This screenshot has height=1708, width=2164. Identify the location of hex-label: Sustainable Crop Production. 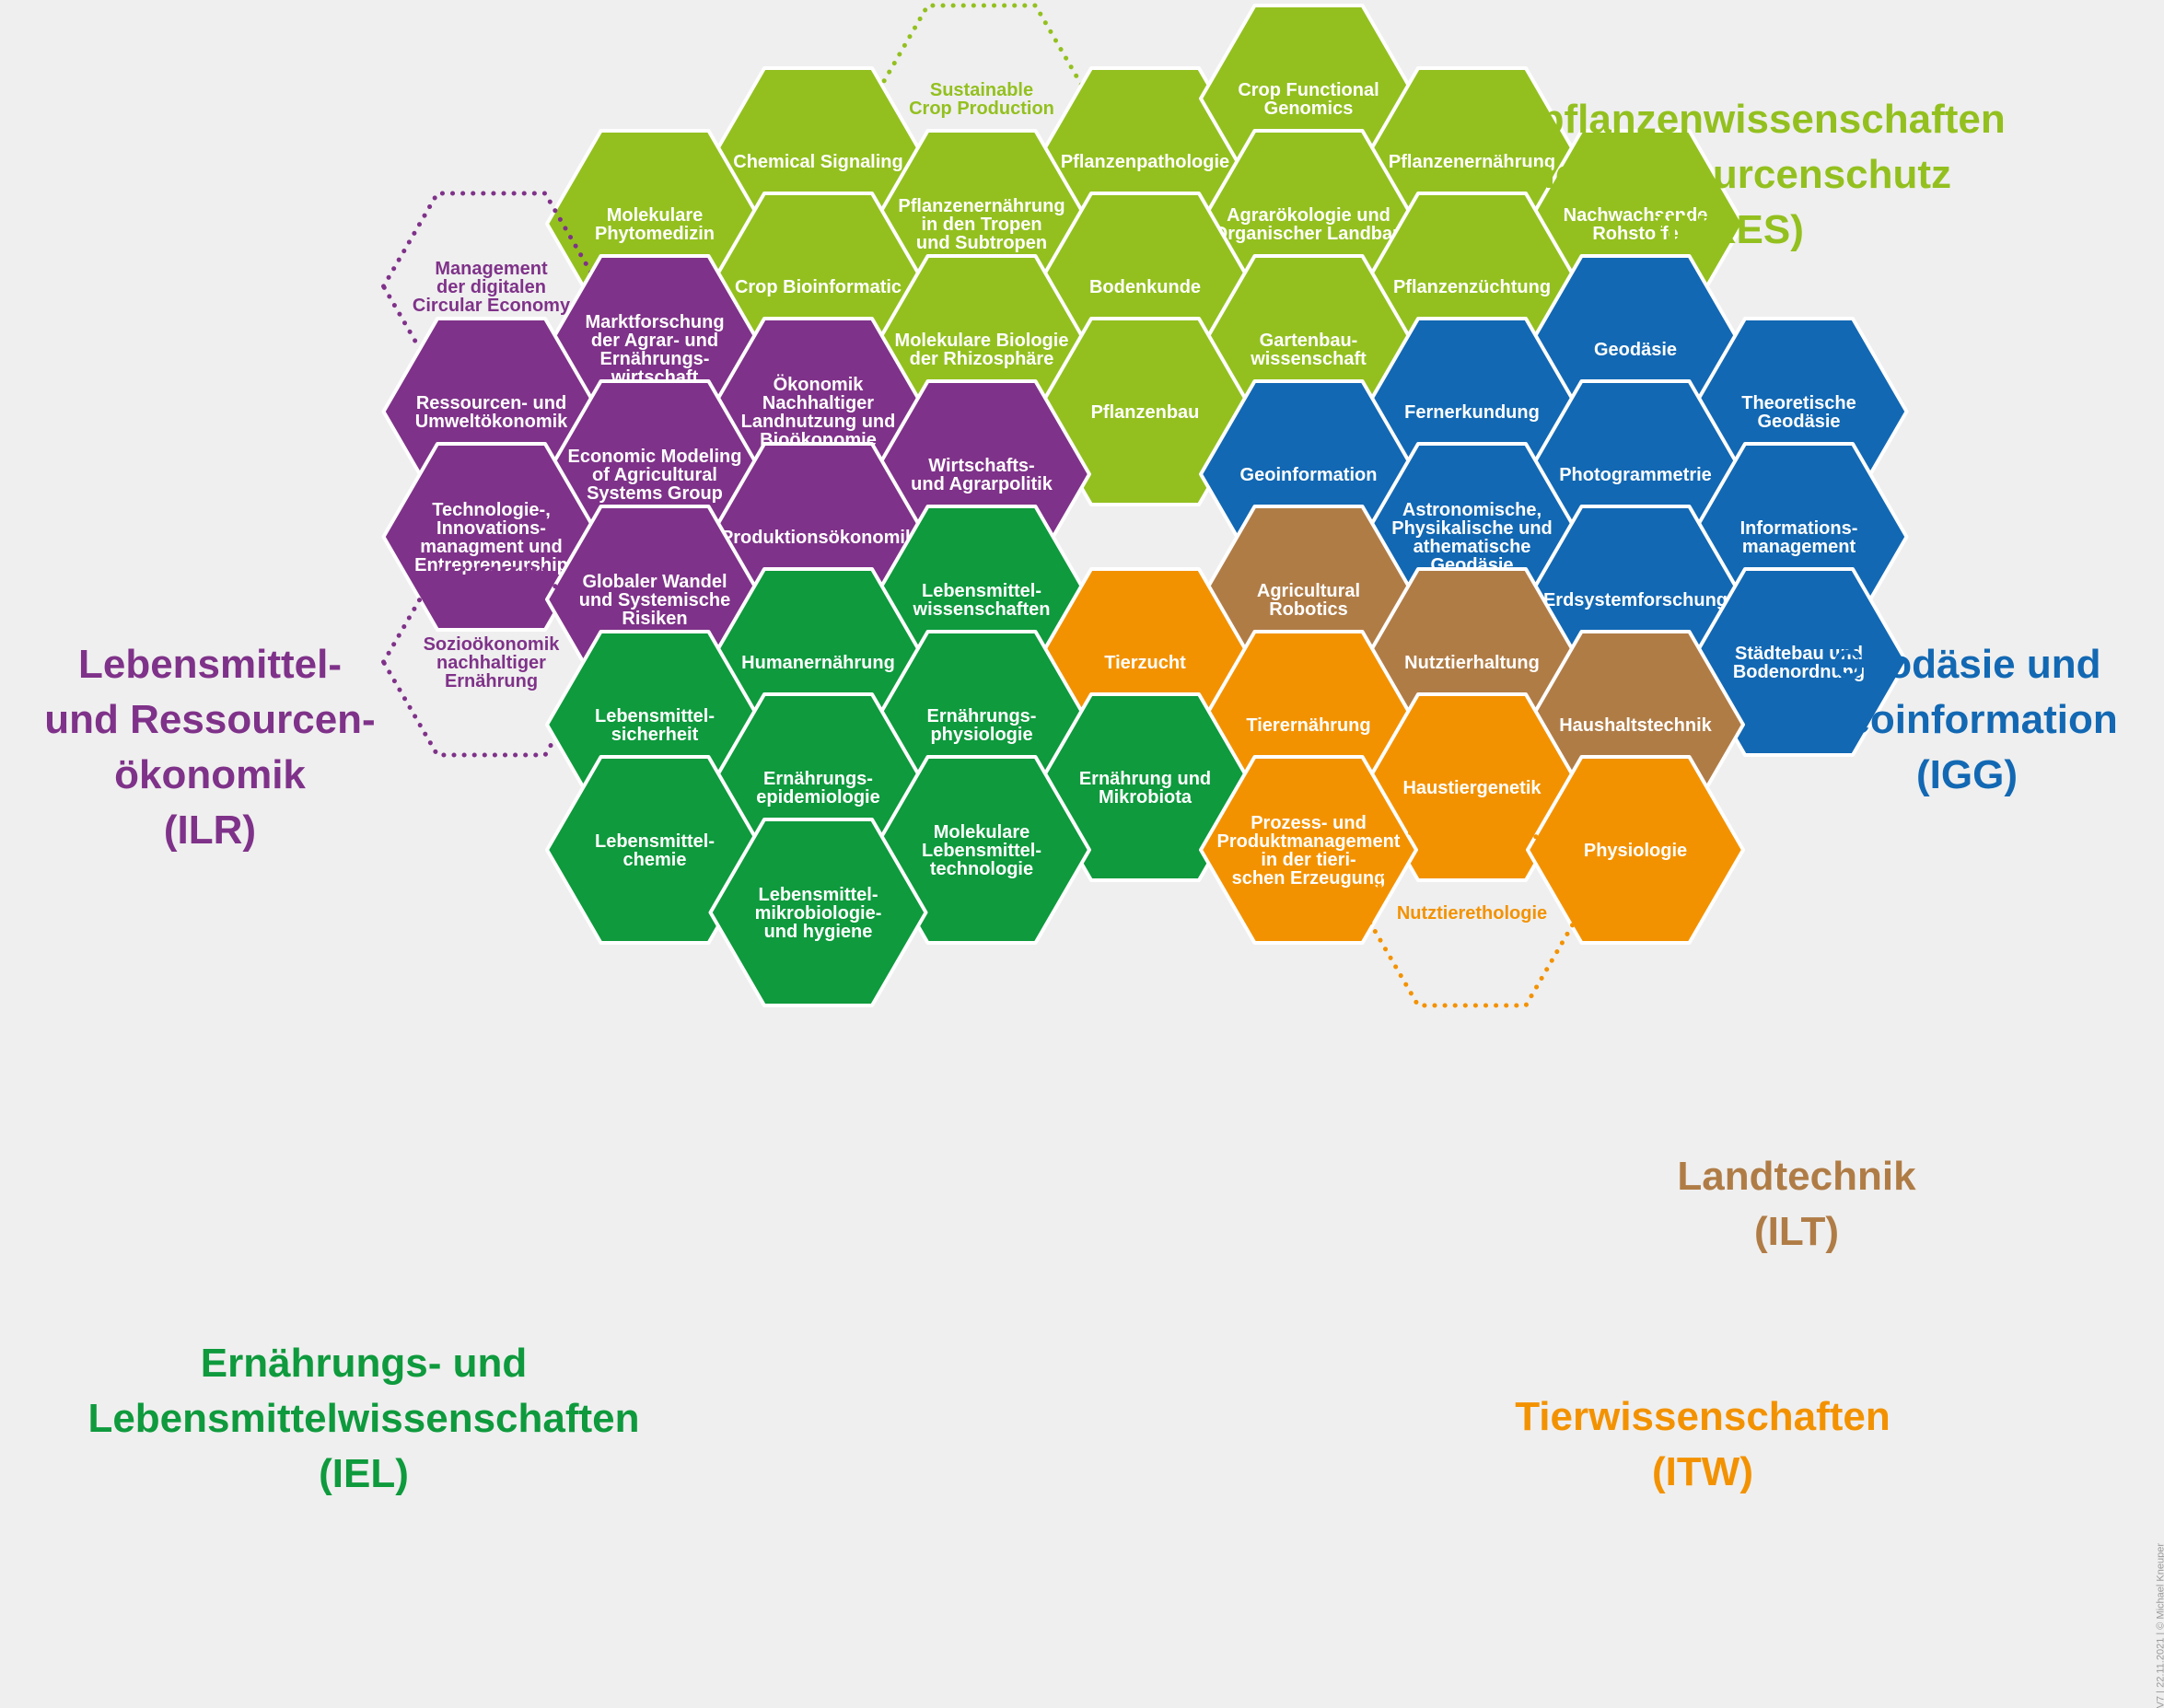
(982, 99).